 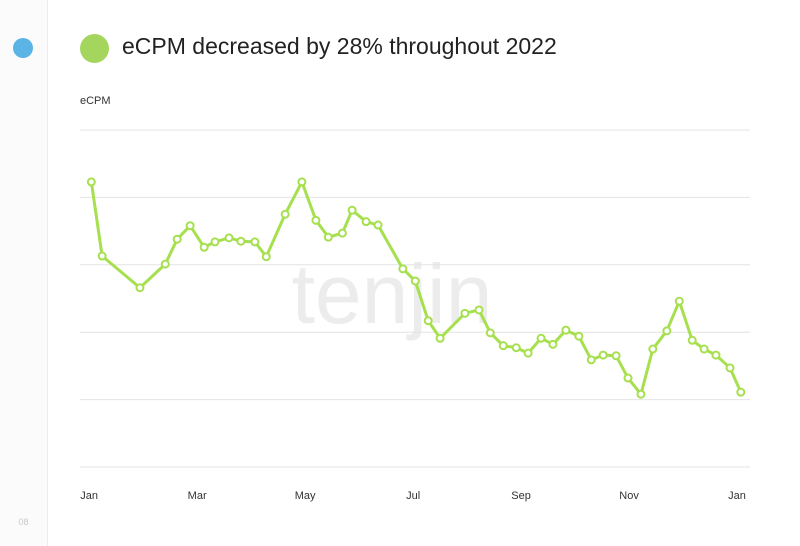 I want to click on x-tick-label: Jul, so click(x=413, y=496).